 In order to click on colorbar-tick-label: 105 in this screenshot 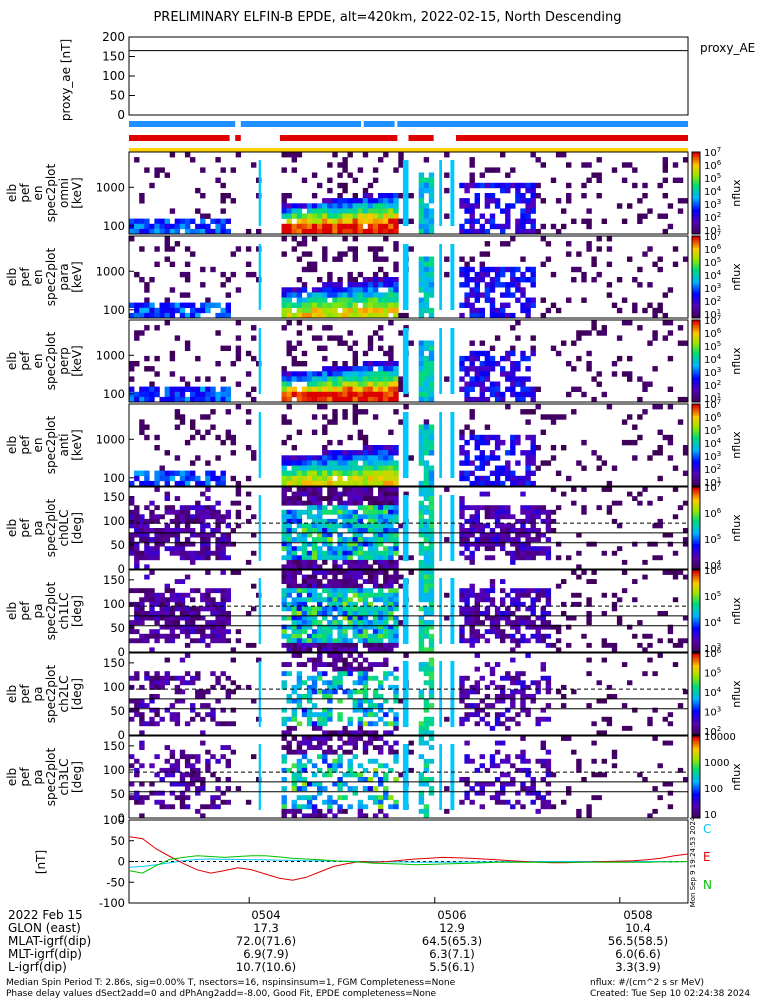, I will do `click(712, 430)`.